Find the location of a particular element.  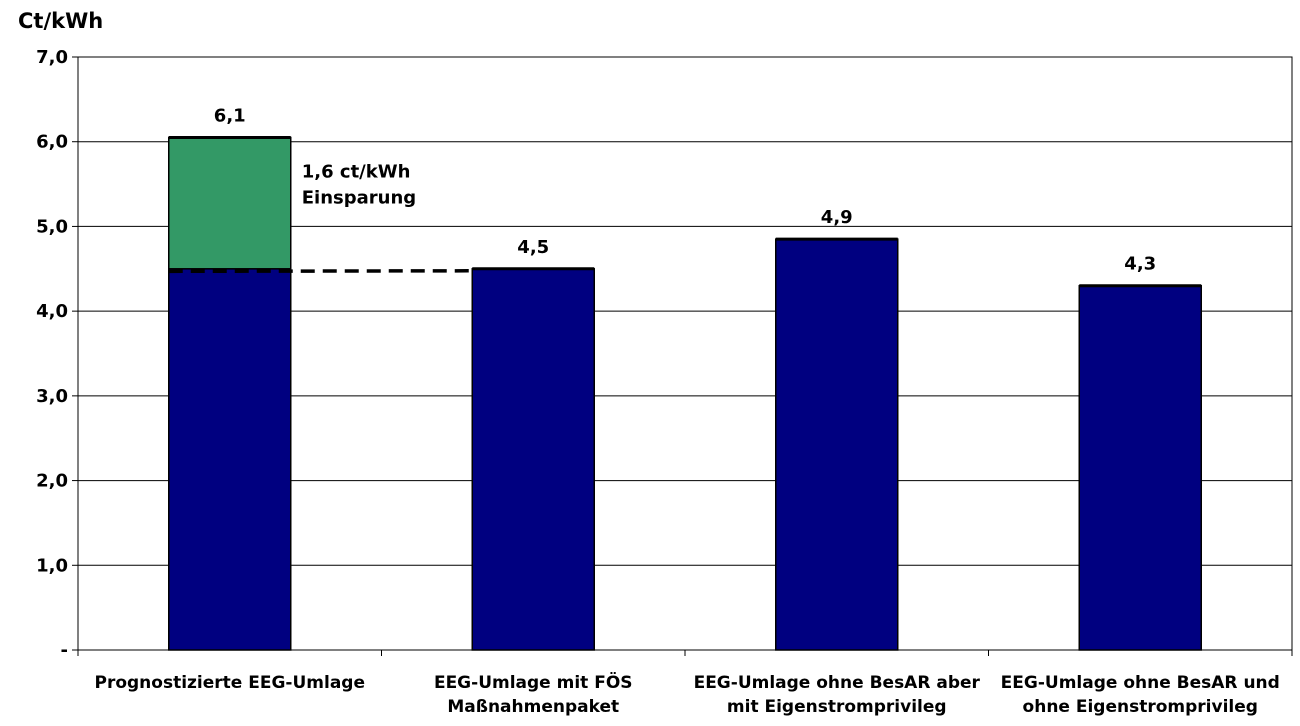

y-tick-label: - is located at coordinates (64, 650).